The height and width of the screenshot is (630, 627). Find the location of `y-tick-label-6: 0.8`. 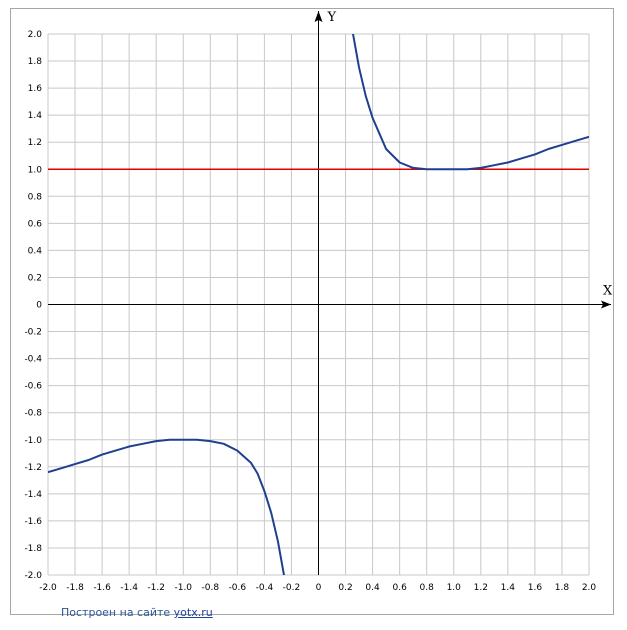

y-tick-label-6: 0.8 is located at coordinates (35, 197).